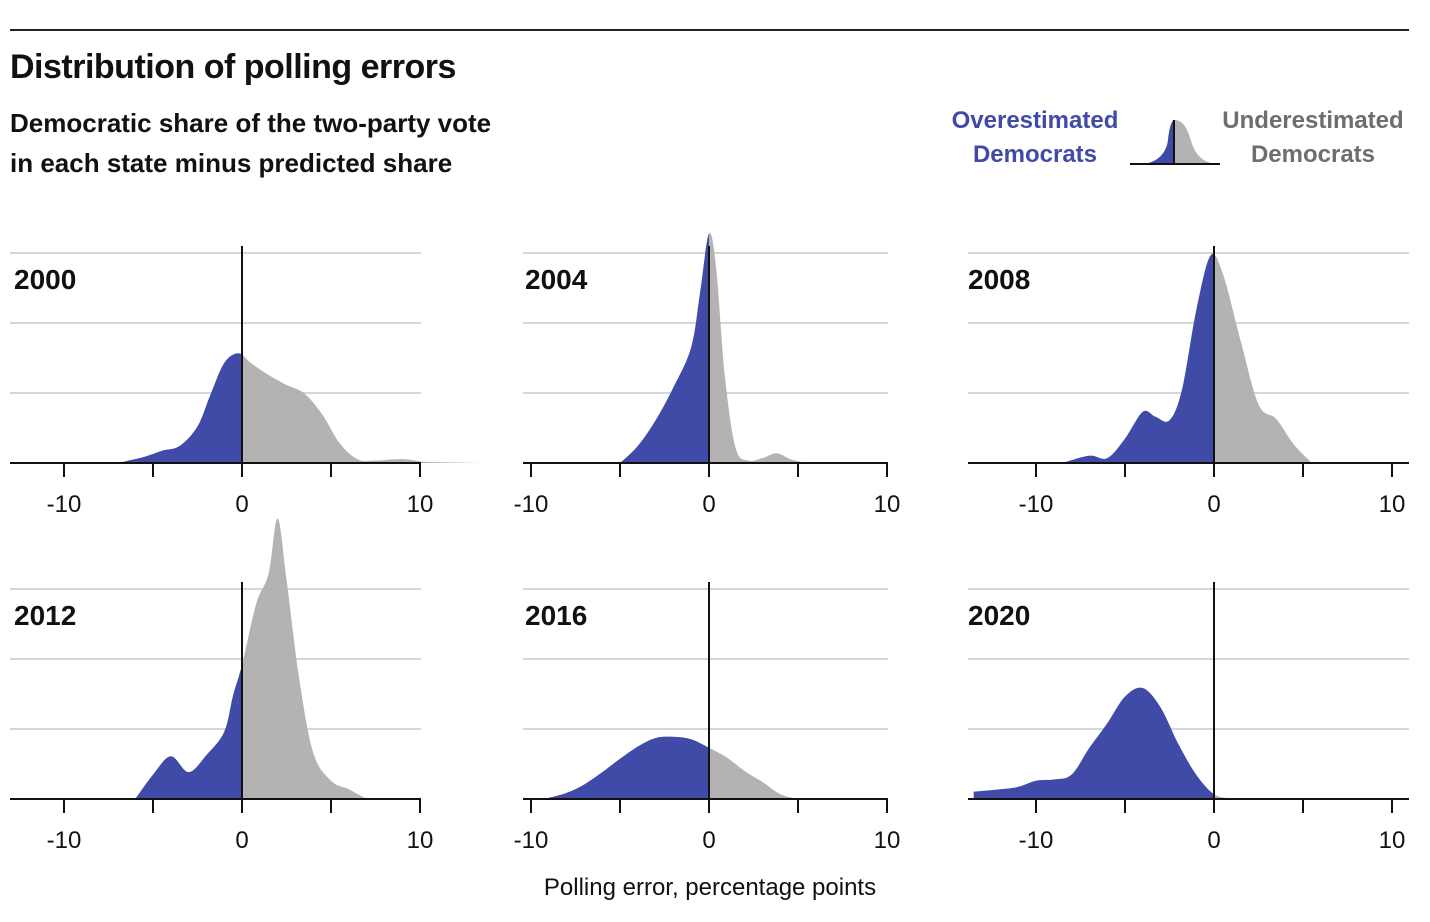 The height and width of the screenshot is (922, 1430). I want to click on panel-year-label: 2004, so click(556, 279).